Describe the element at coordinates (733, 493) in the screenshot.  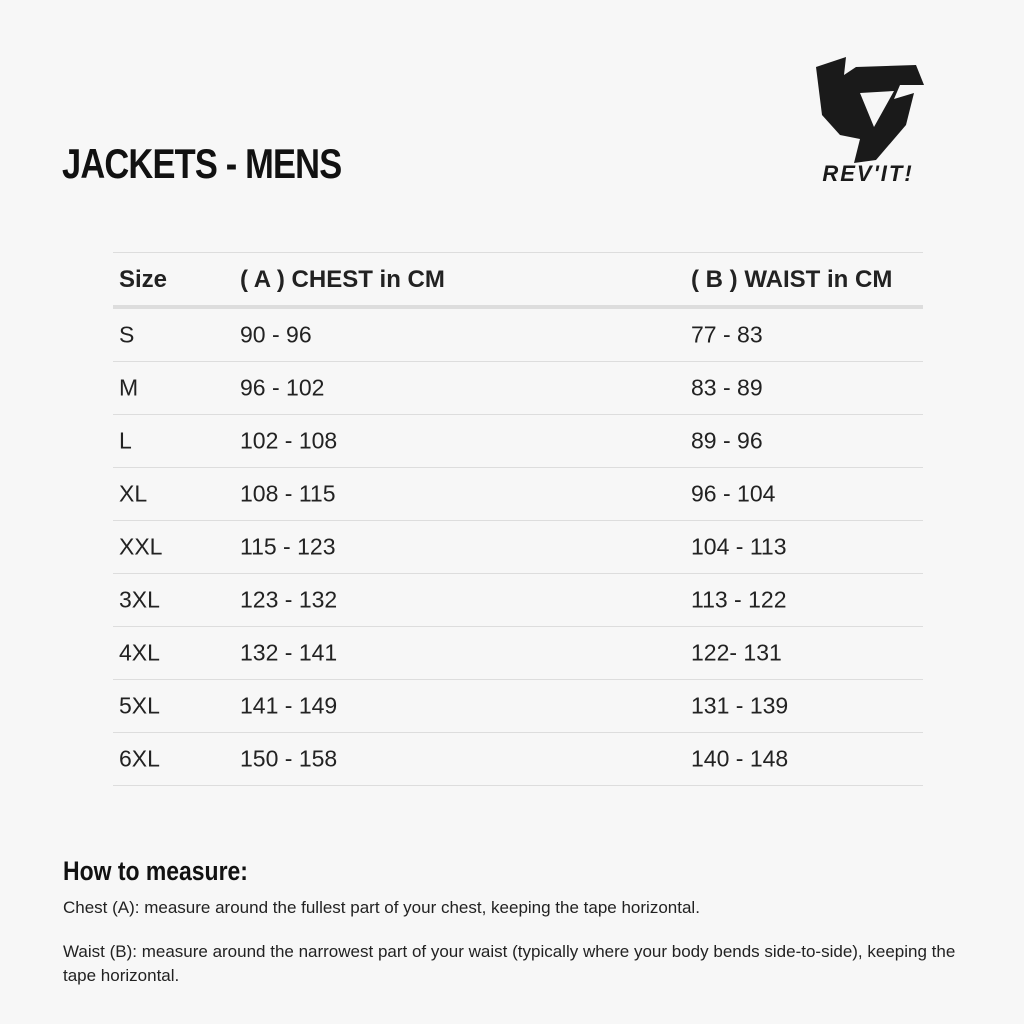
I see `cell-waist: 96 - 104` at that location.